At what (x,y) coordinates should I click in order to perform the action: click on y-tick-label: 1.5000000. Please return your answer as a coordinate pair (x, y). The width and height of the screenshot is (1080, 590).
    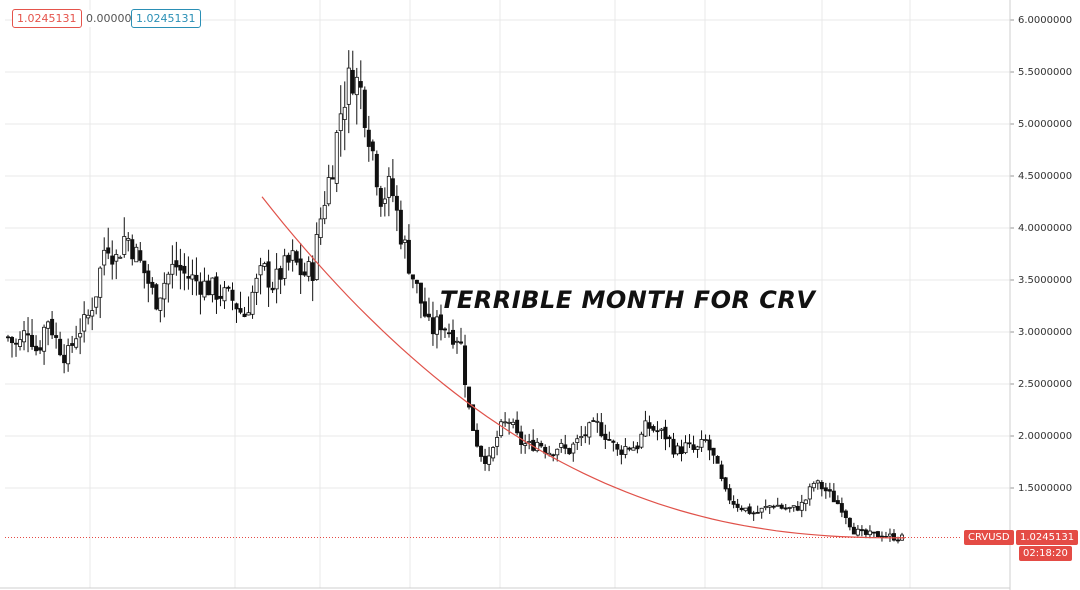
    Looking at the image, I should click on (1045, 488).